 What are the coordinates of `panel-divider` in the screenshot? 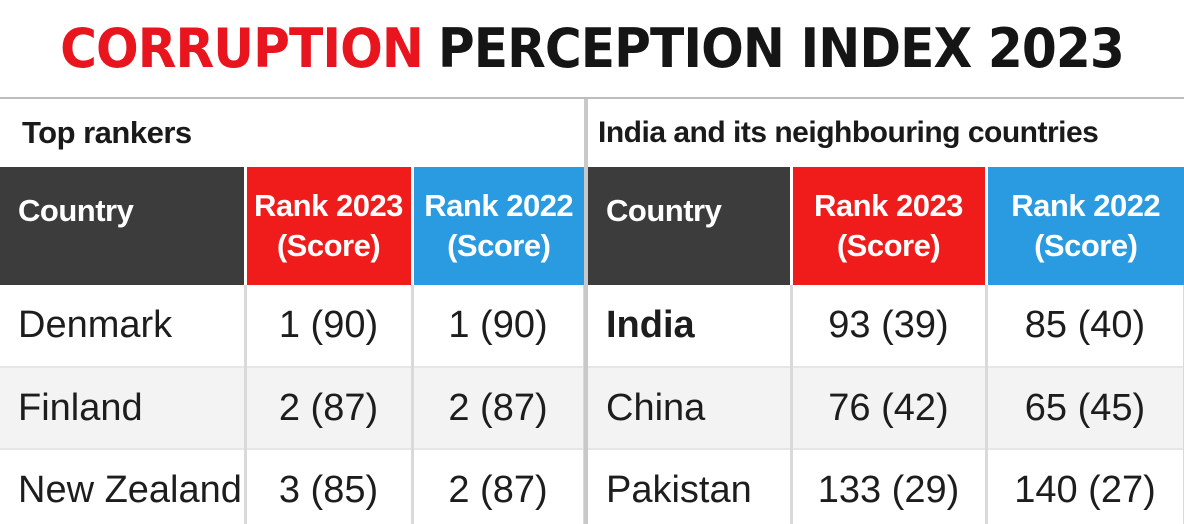 It's located at (586, 311).